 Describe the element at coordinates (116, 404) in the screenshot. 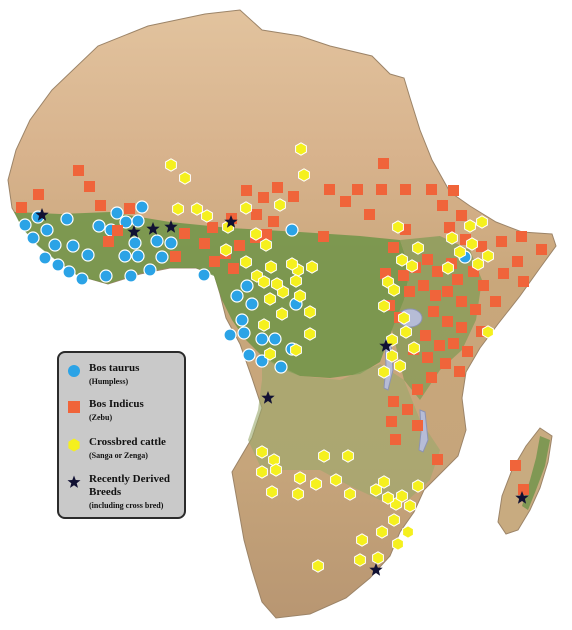

I see `legend-title: Bos Indicus` at that location.